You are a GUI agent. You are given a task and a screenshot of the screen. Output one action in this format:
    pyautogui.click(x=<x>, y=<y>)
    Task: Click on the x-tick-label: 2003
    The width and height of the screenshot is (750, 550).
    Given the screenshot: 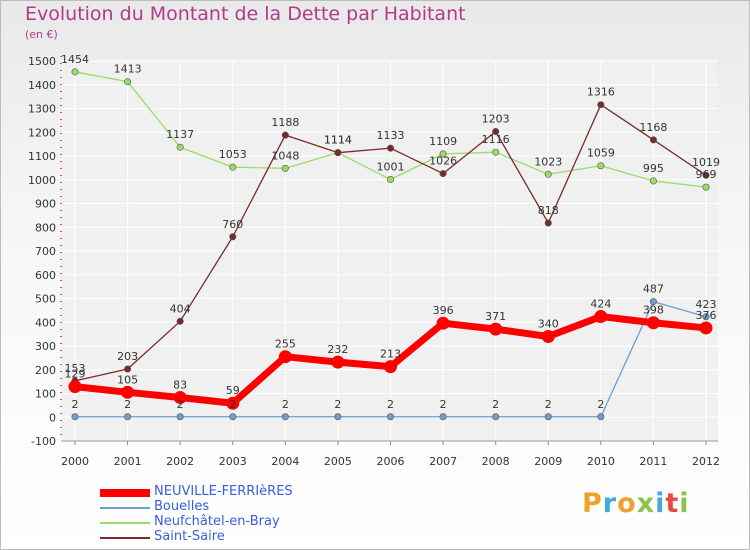 What is the action you would take?
    pyautogui.click(x=233, y=461)
    